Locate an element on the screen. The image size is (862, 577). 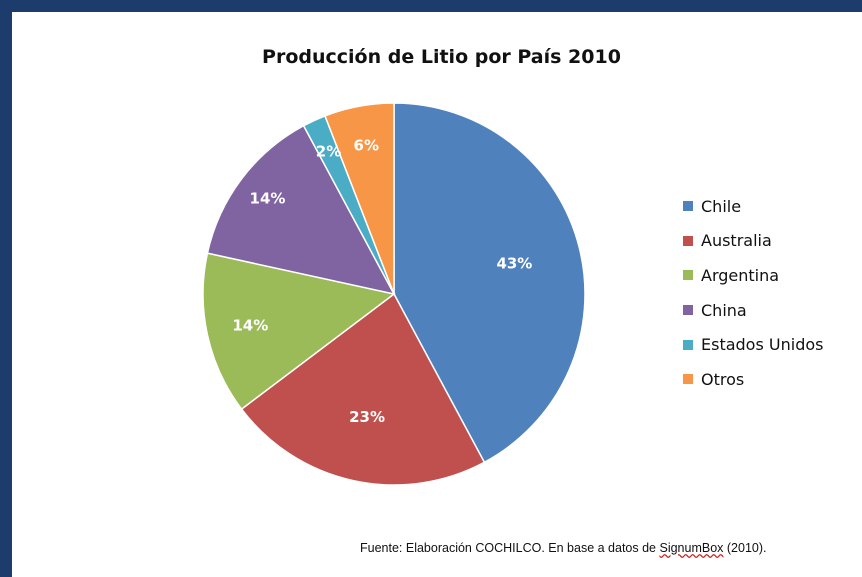
slice-label-estados-unidos: 2% is located at coordinates (328, 152).